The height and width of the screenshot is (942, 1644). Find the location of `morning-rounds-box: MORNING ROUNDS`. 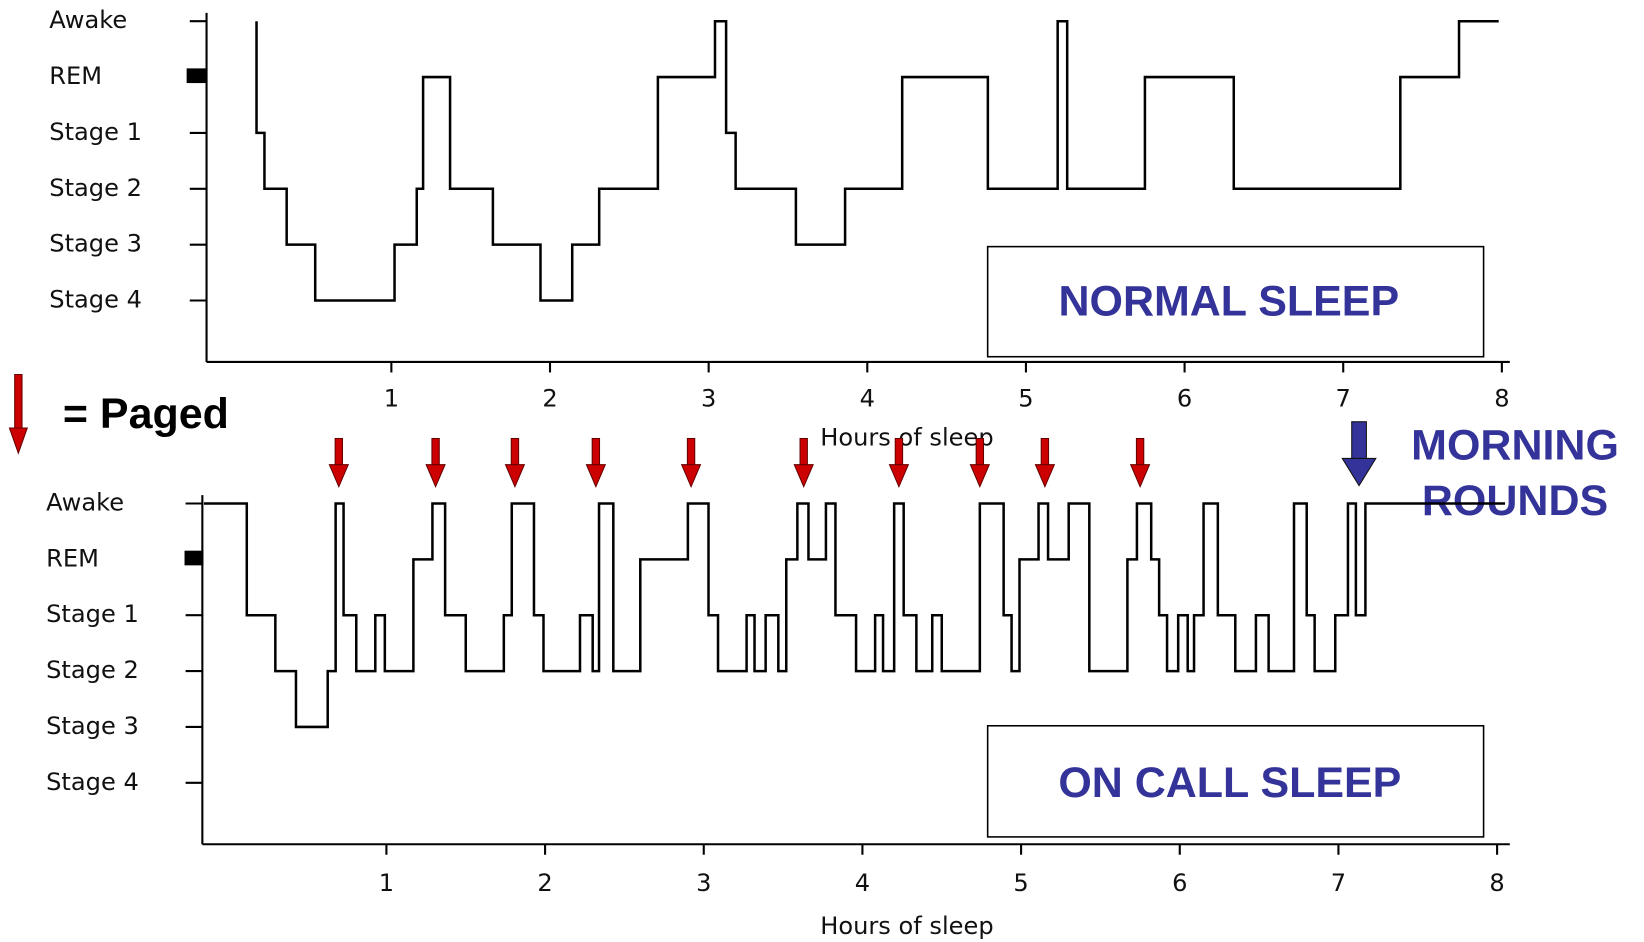

morning-rounds-box: MORNING ROUNDS is located at coordinates (1515, 472).